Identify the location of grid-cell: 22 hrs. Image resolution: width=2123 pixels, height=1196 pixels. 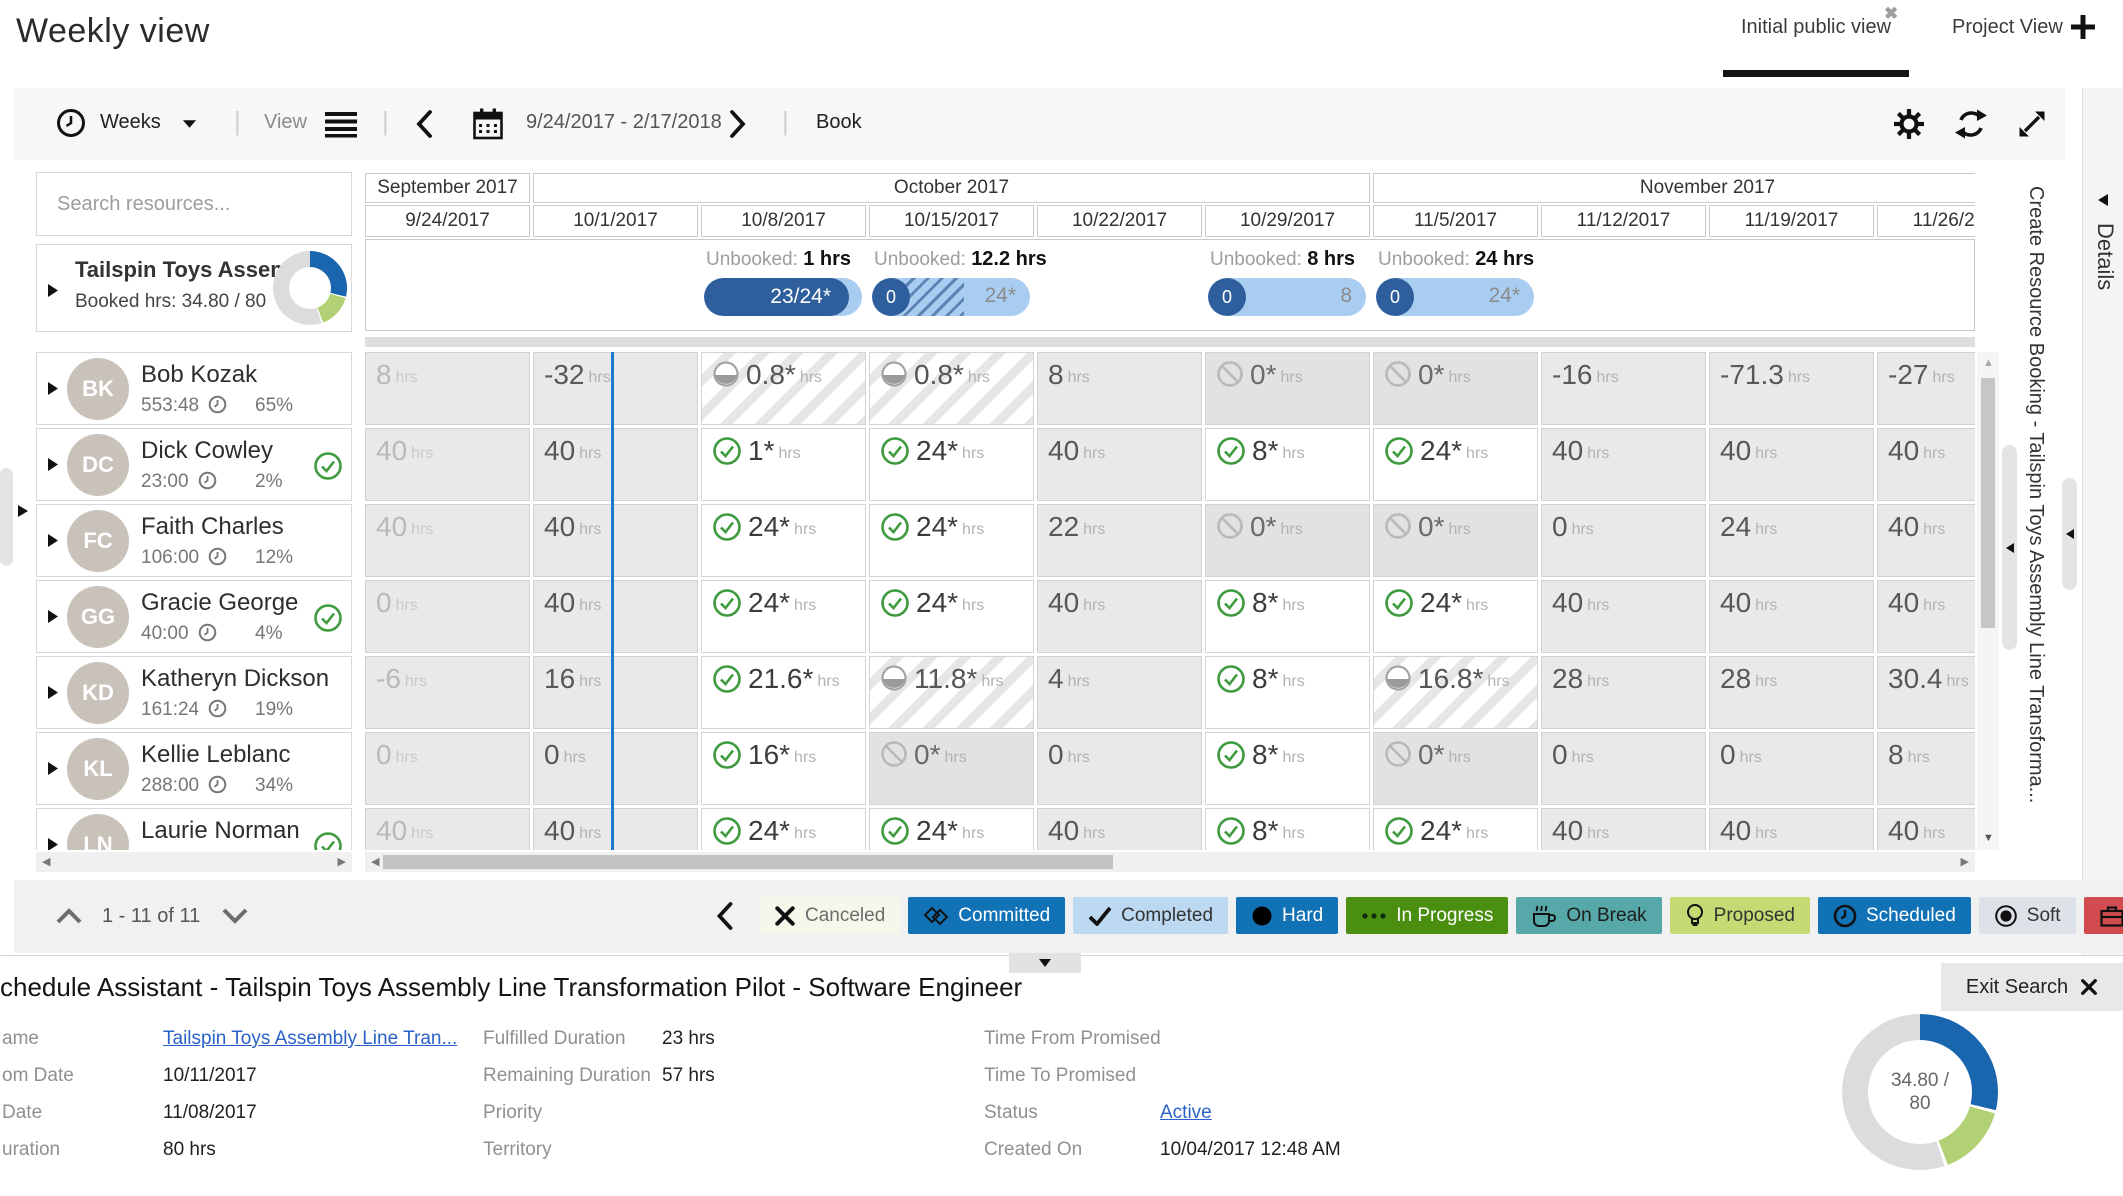
(1119, 540).